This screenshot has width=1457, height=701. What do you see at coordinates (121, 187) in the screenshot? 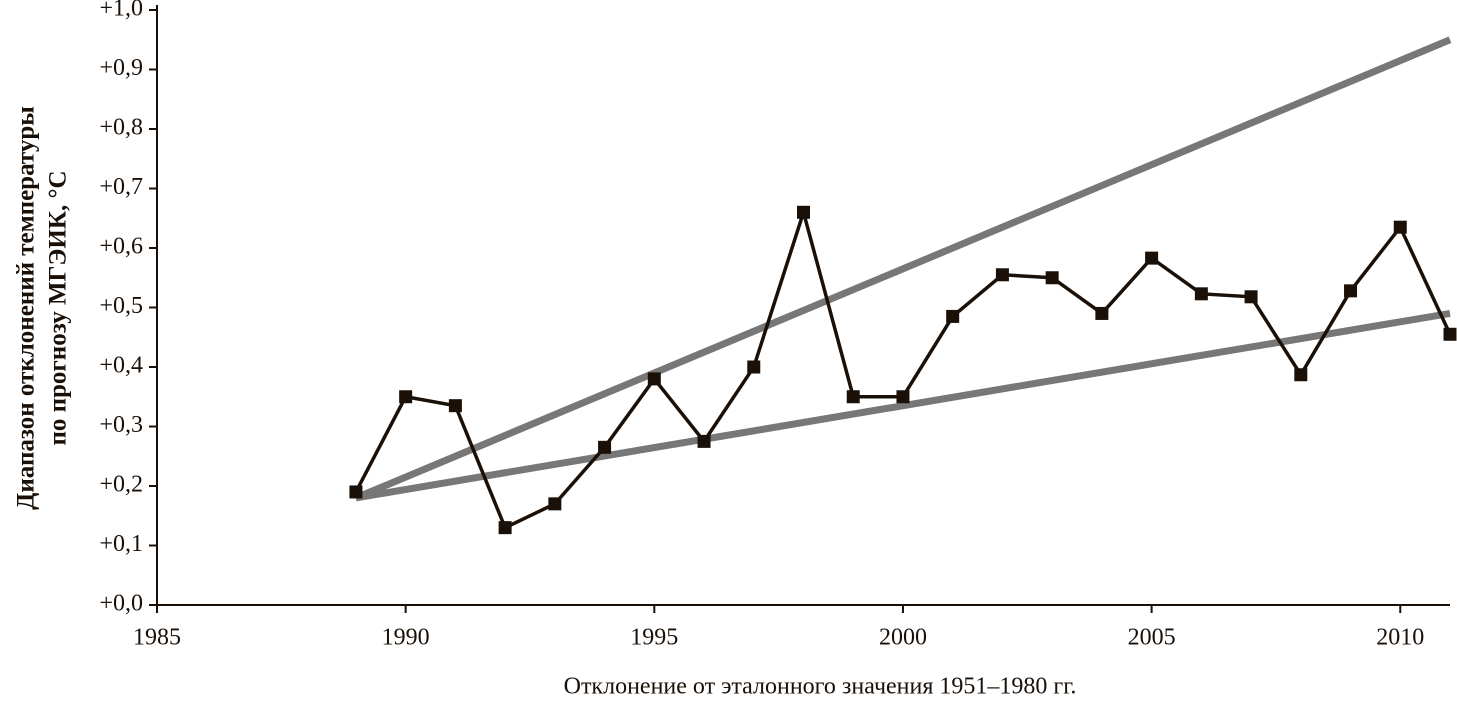
I see `y-tick-label: +0,7` at bounding box center [121, 187].